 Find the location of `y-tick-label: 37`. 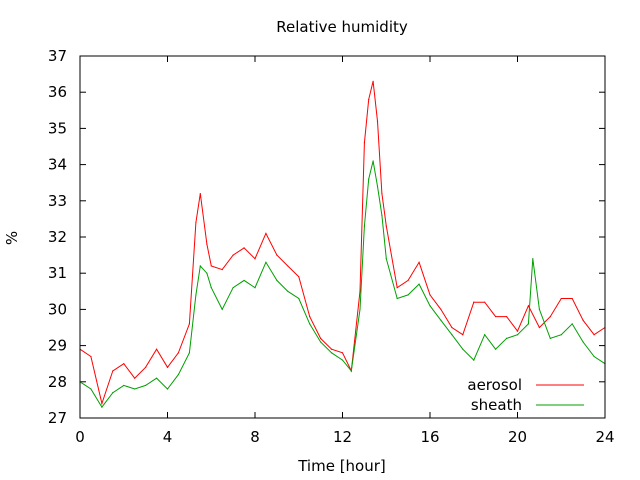

y-tick-label: 37 is located at coordinates (57, 56).